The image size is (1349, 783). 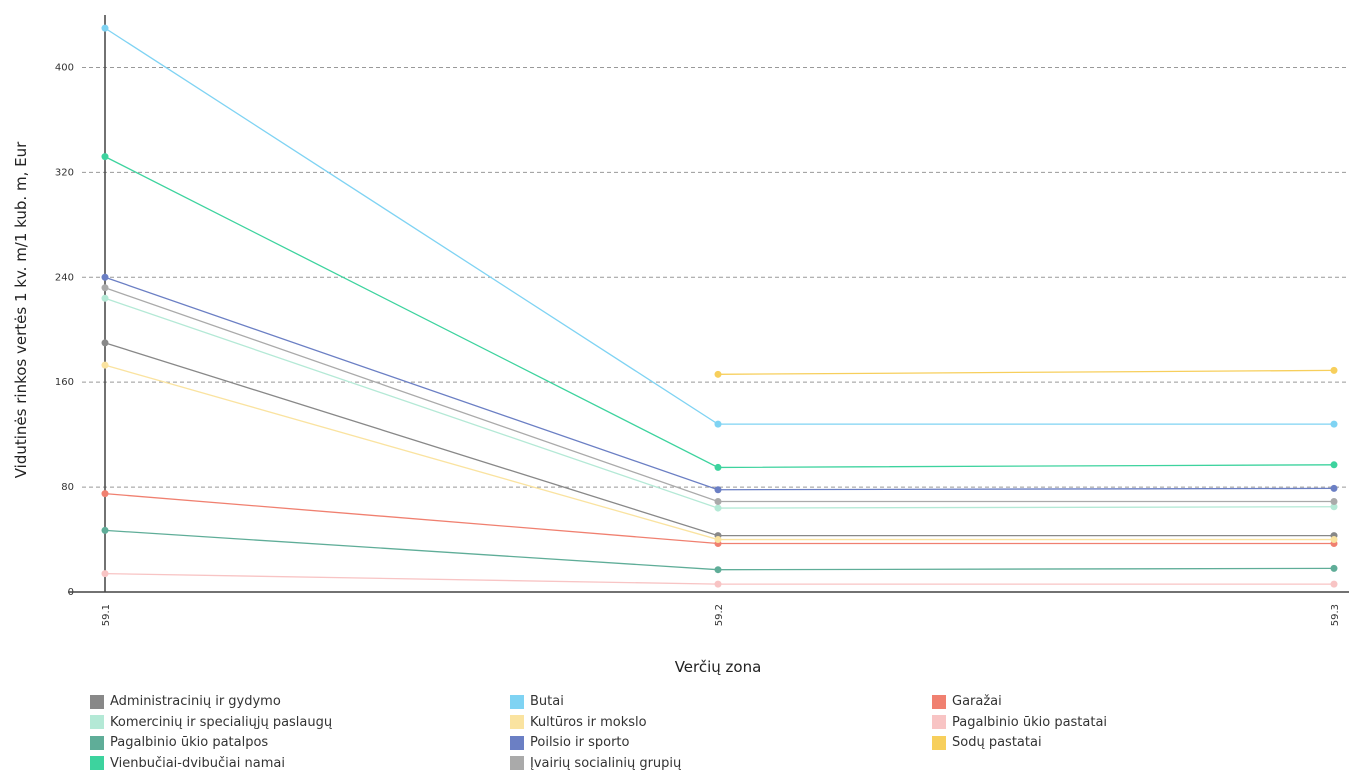 I want to click on x-axis-ticks: 59.1 59.2 59.3, so click(x=721, y=615).